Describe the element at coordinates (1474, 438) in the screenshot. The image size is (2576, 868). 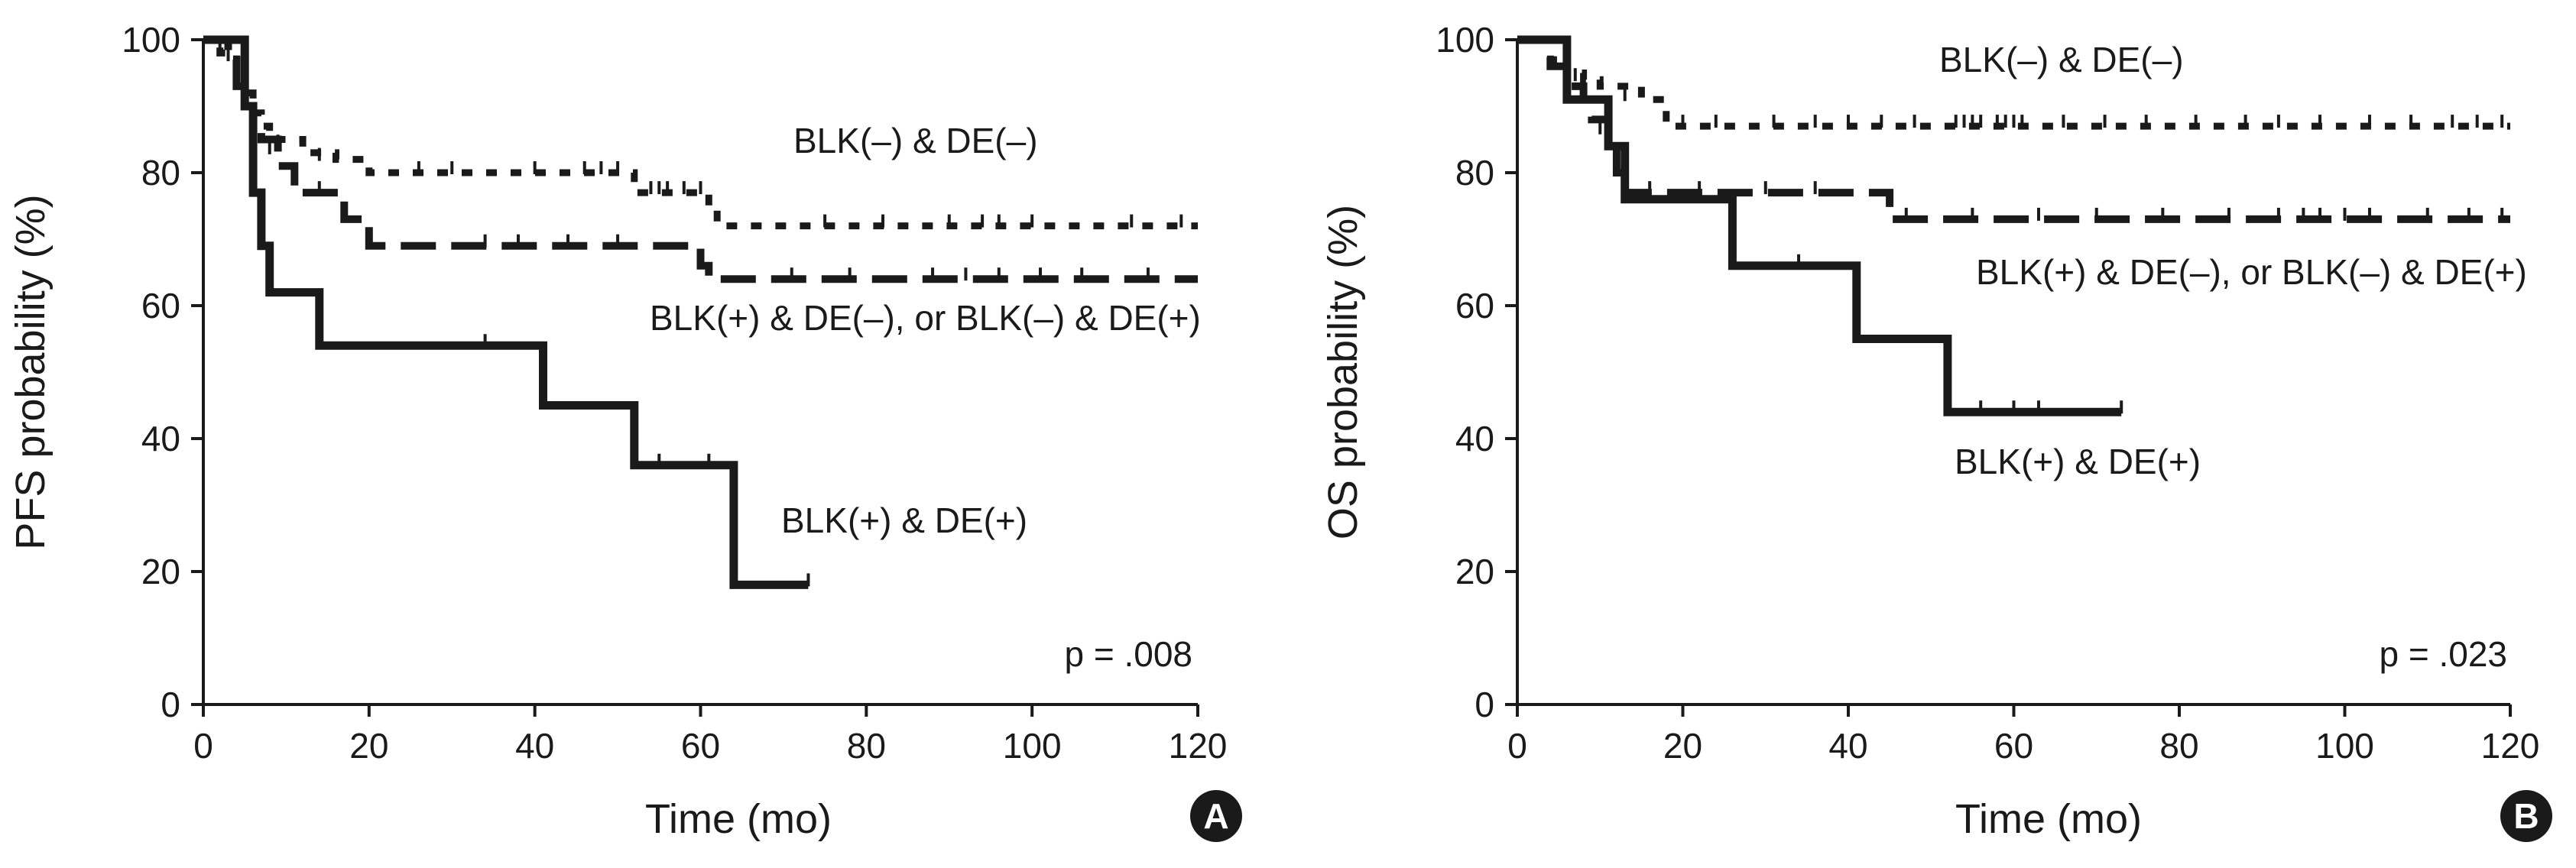
I see `panel-b-y-tick-label: 40` at that location.